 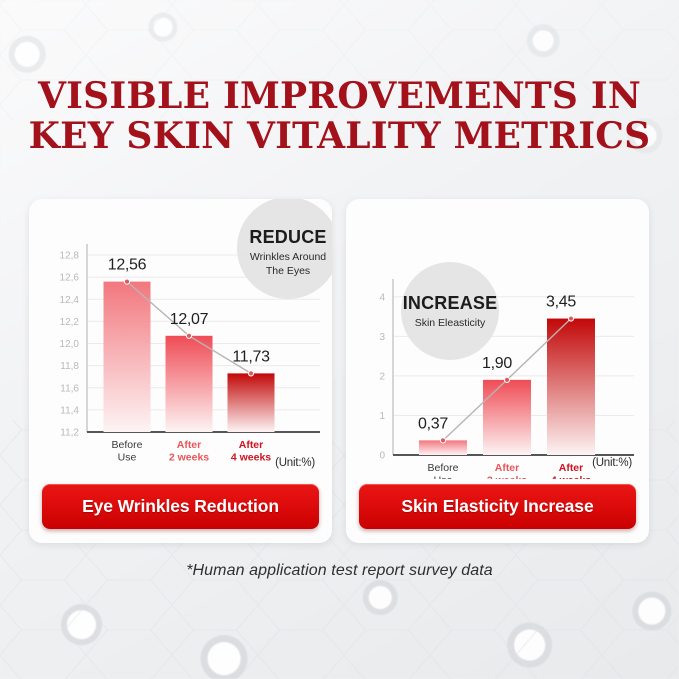 What do you see at coordinates (70, 322) in the screenshot?
I see `y-tick-label: 12,2` at bounding box center [70, 322].